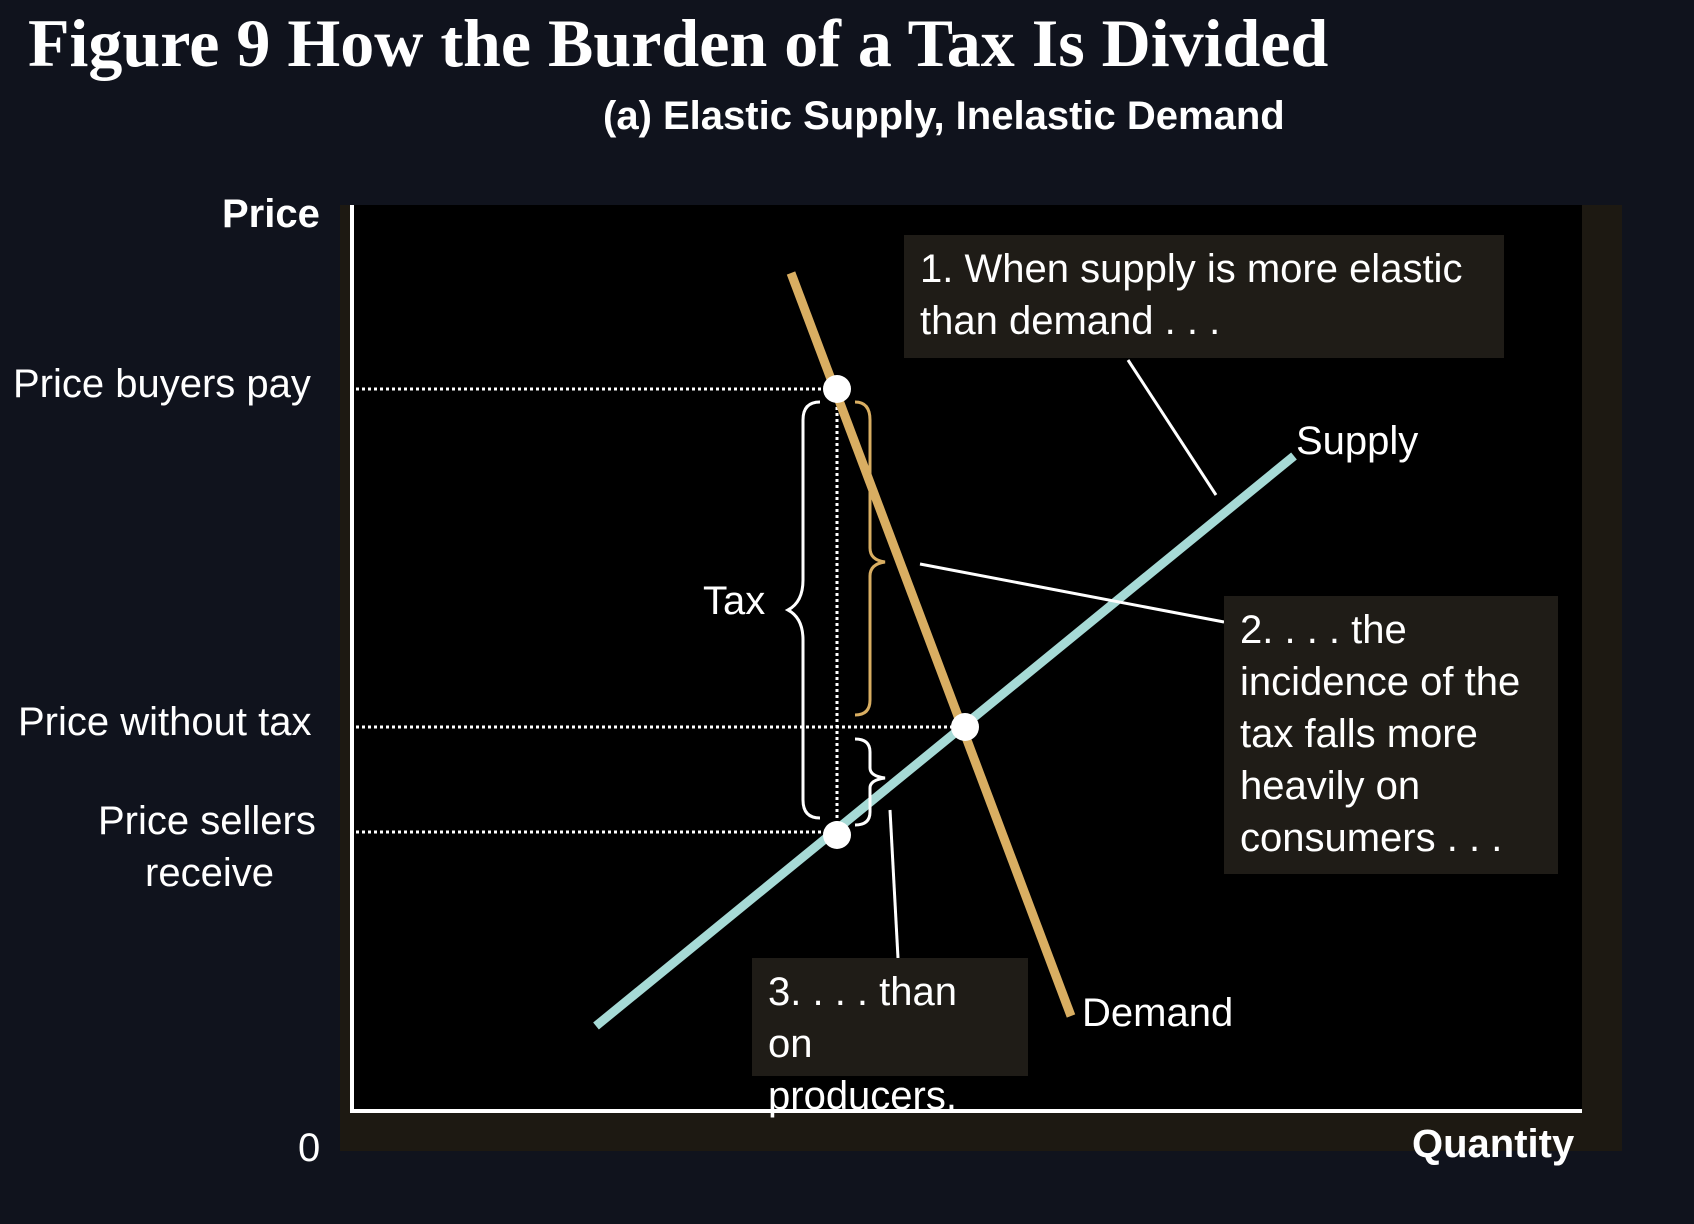 The image size is (1694, 1224). I want to click on buyers-pay-point, so click(837, 389).